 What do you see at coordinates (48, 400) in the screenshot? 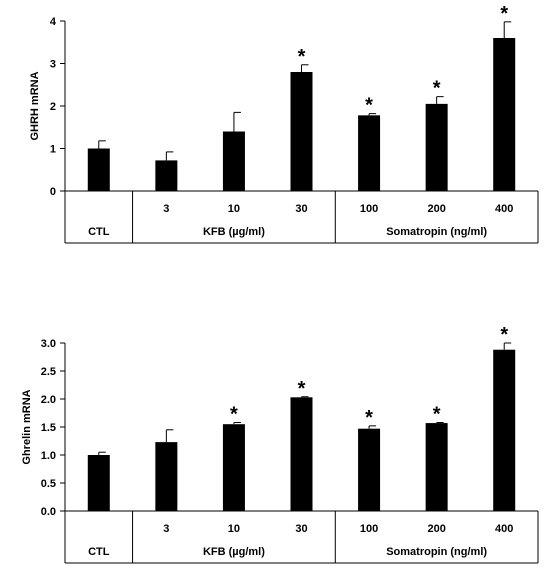
I see `y-tick-label: 2.0` at bounding box center [48, 400].